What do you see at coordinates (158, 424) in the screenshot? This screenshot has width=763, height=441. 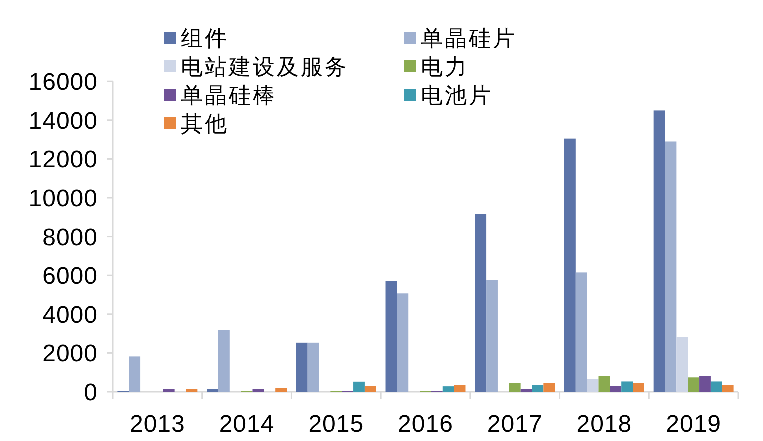 I see `x-tick-label: 2013` at bounding box center [158, 424].